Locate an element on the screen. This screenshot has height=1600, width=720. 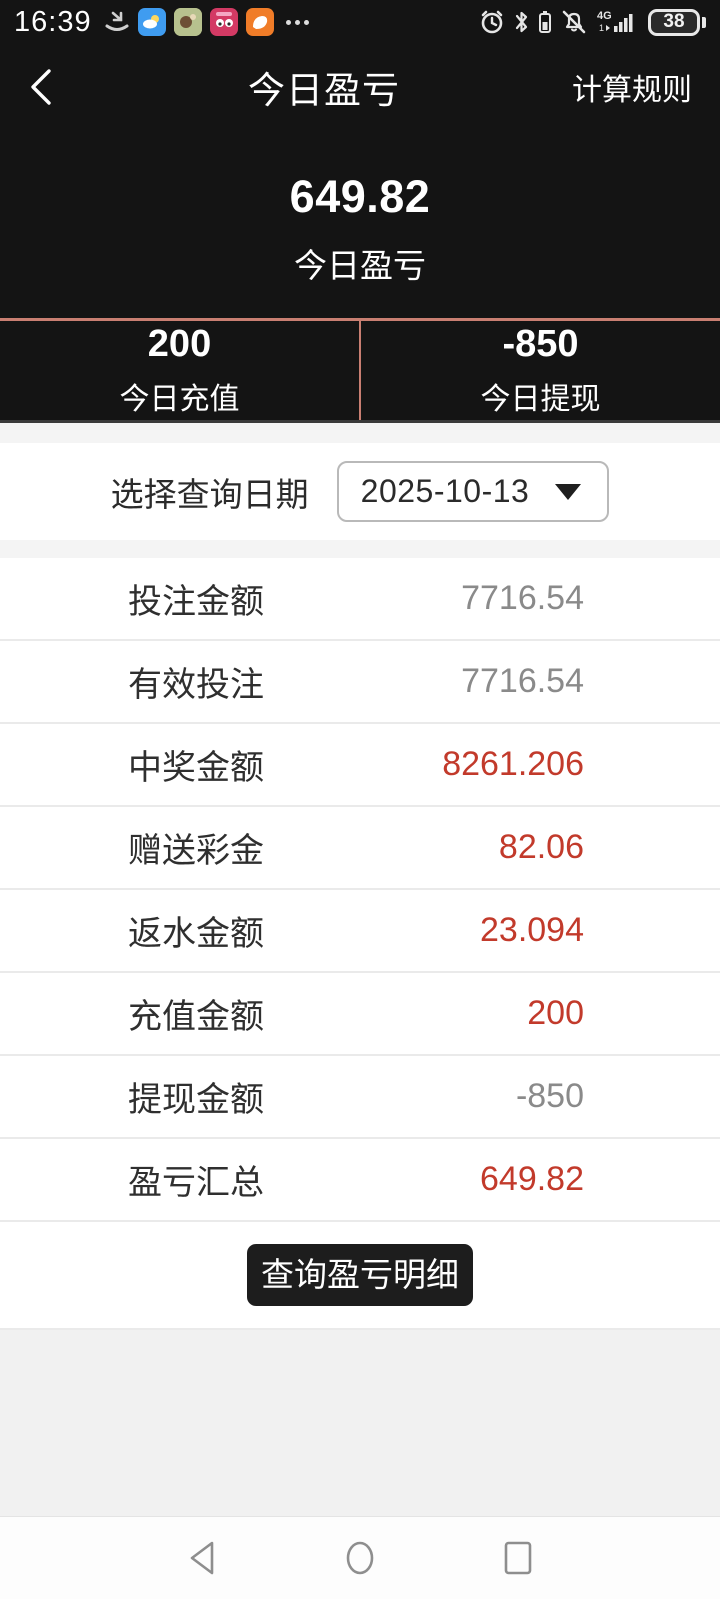
social-app-icon is located at coordinates (223, 22).